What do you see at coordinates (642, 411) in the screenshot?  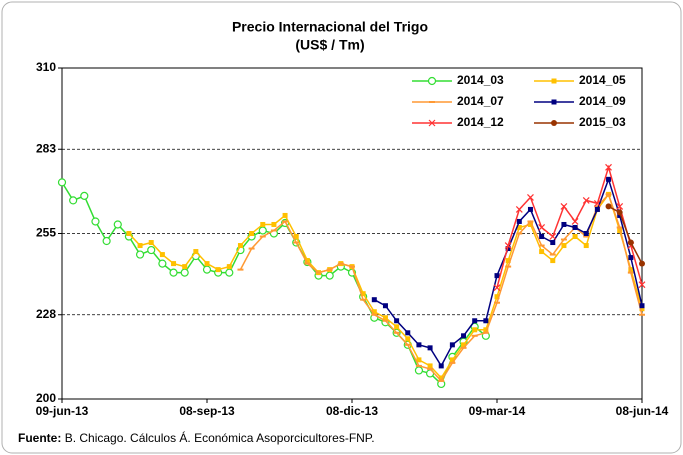 I see `x-tick-label: 08-jun-14` at bounding box center [642, 411].